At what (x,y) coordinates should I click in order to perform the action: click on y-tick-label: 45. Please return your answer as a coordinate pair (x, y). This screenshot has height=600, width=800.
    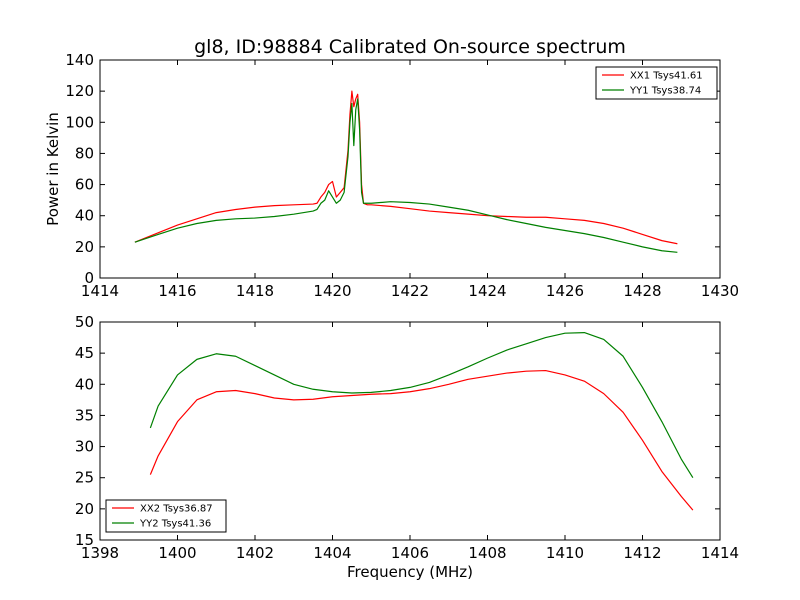
    Looking at the image, I should click on (84, 353).